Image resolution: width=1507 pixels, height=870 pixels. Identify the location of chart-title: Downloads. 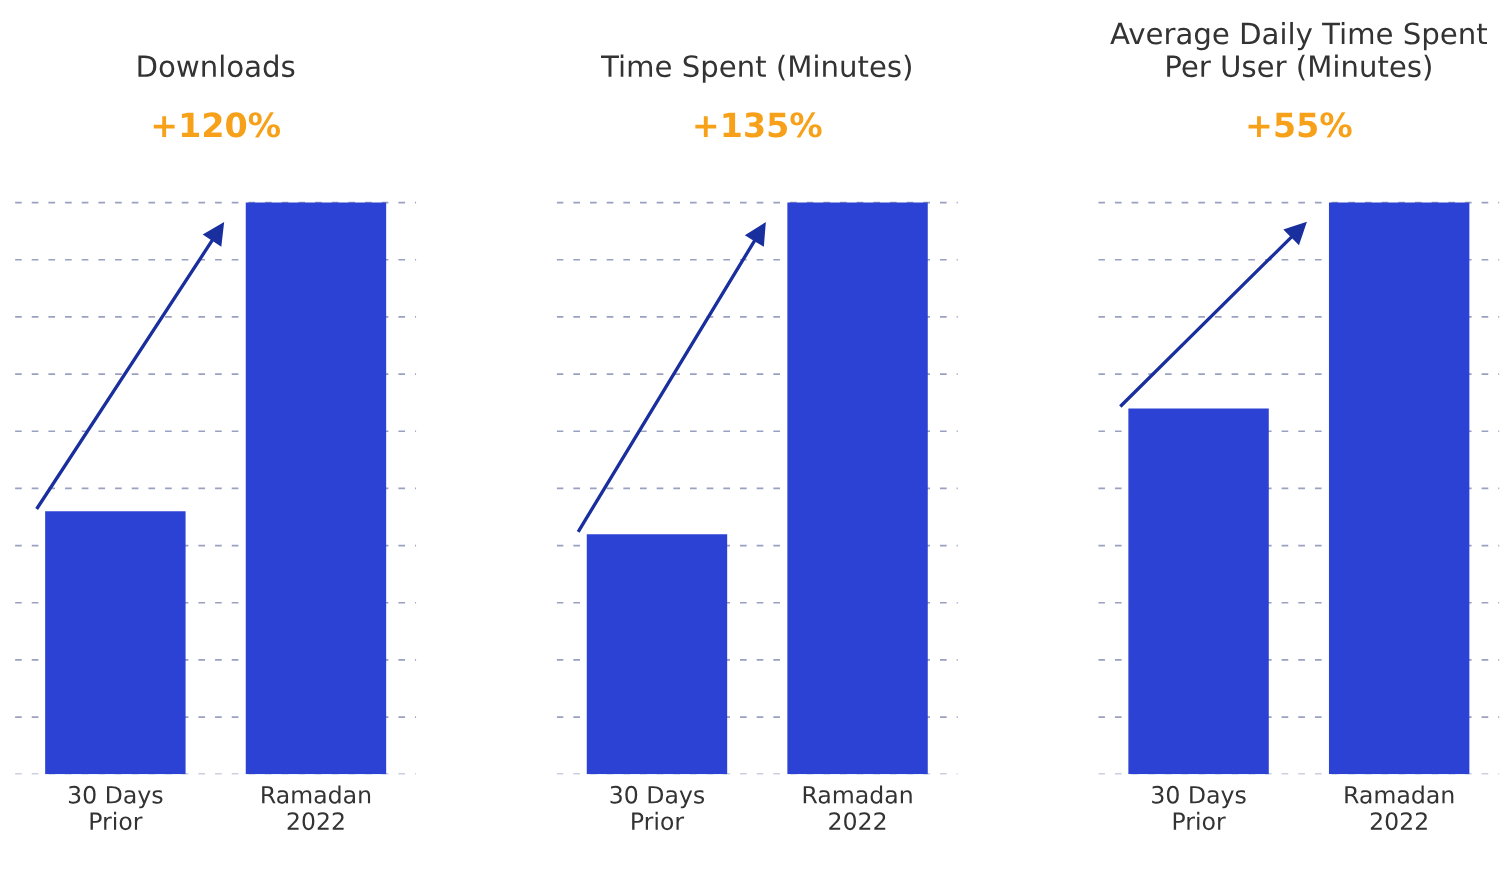
(216, 66).